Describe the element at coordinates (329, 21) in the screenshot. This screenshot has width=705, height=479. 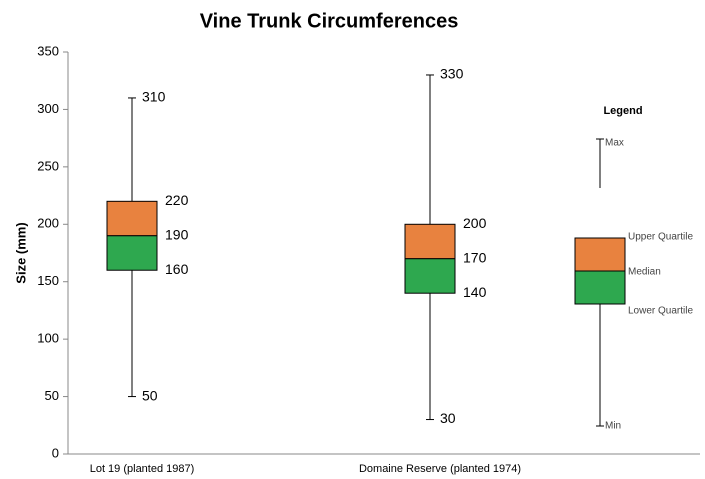
I see `chart-title: Vine Trunk Circumferences` at that location.